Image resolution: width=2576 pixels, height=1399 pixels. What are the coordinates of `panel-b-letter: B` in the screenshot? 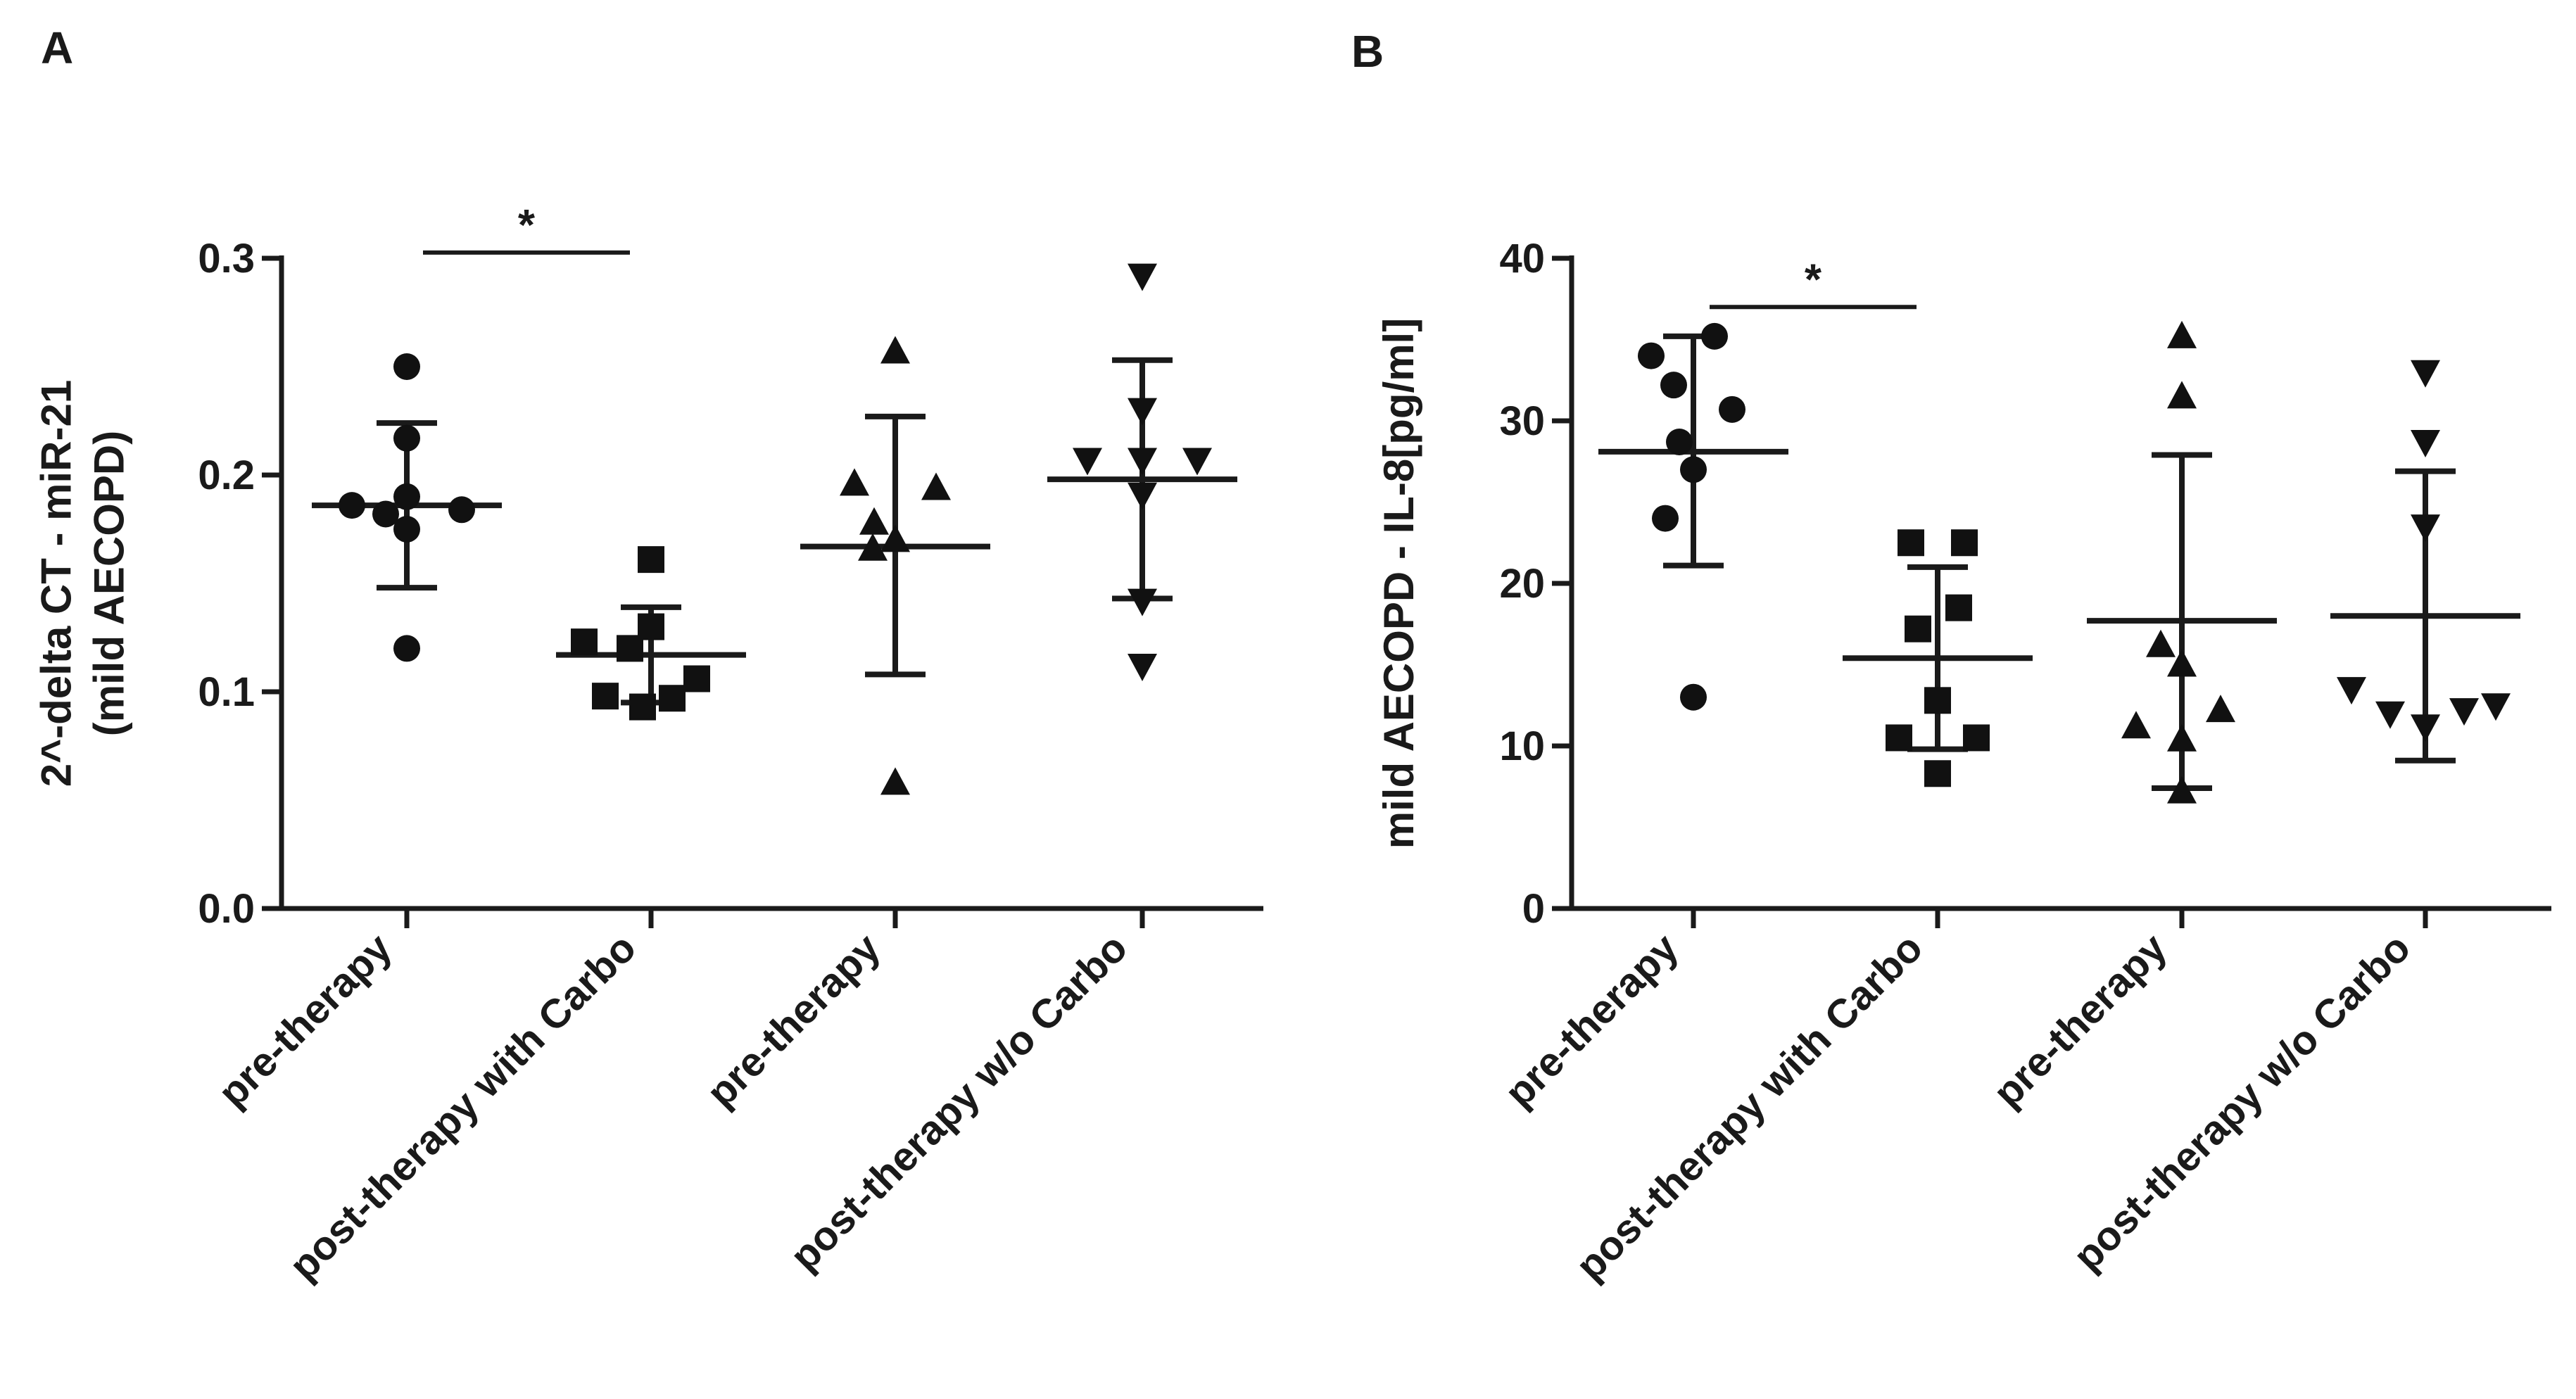 It's located at (1367, 51).